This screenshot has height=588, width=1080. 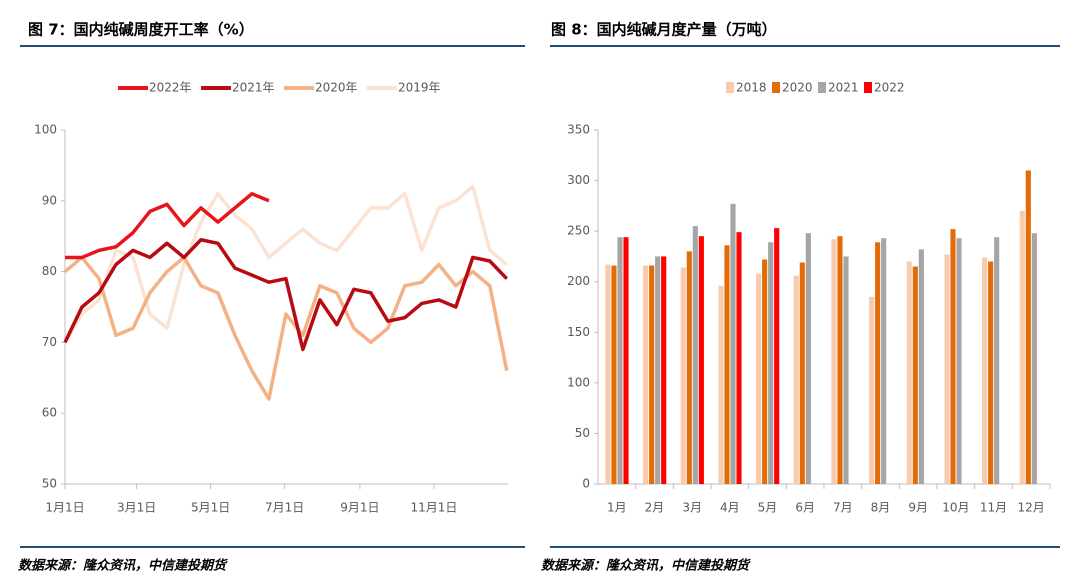 What do you see at coordinates (359, 508) in the screenshot?
I see `x-tick-label: 9月1日` at bounding box center [359, 508].